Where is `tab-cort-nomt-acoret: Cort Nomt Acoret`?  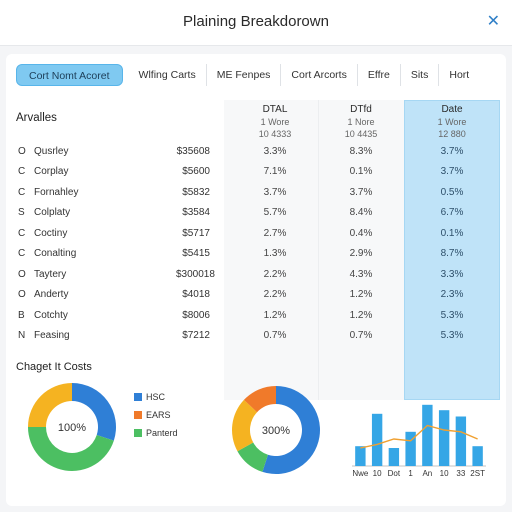
tab-cort-nomt-acoret: Cort Nomt Acoret is located at coordinates (69, 75).